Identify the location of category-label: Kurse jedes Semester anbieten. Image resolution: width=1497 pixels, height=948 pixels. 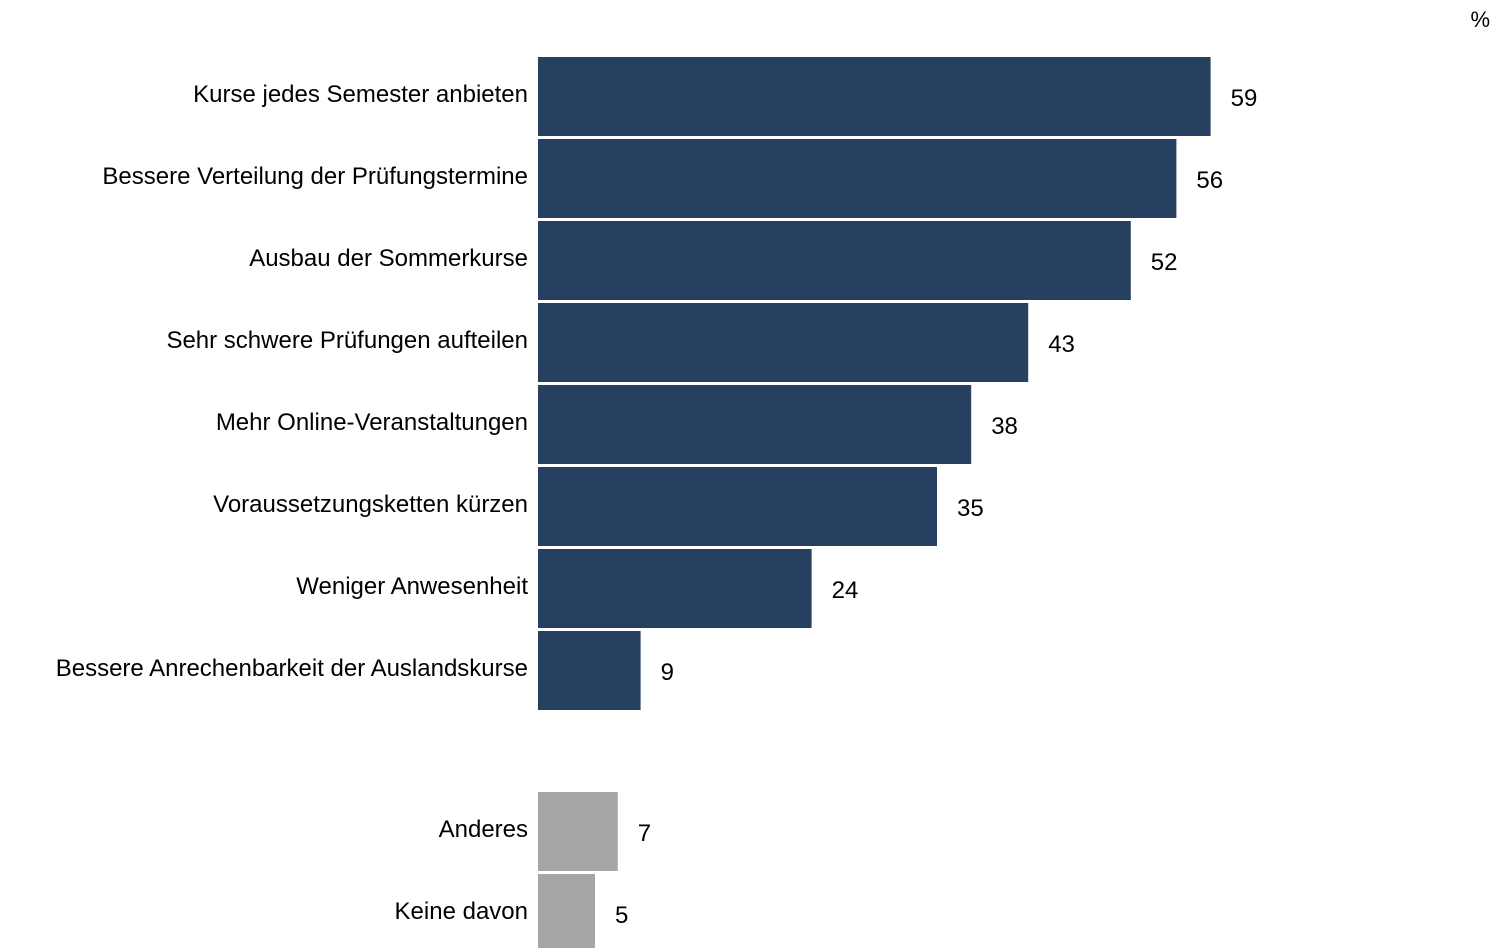
(360, 94).